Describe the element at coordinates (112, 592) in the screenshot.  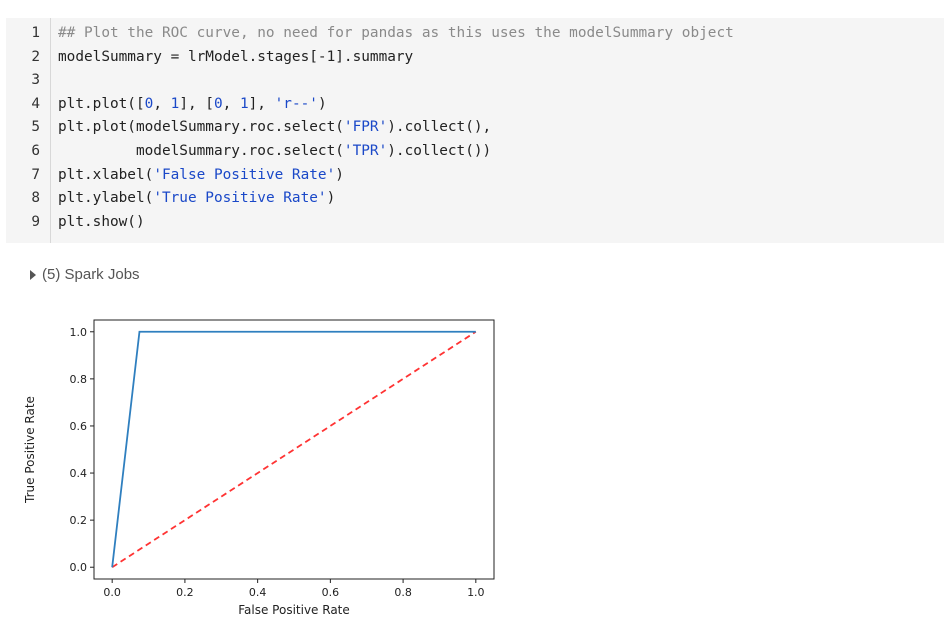
I see `x-tick-label: 0.0` at that location.